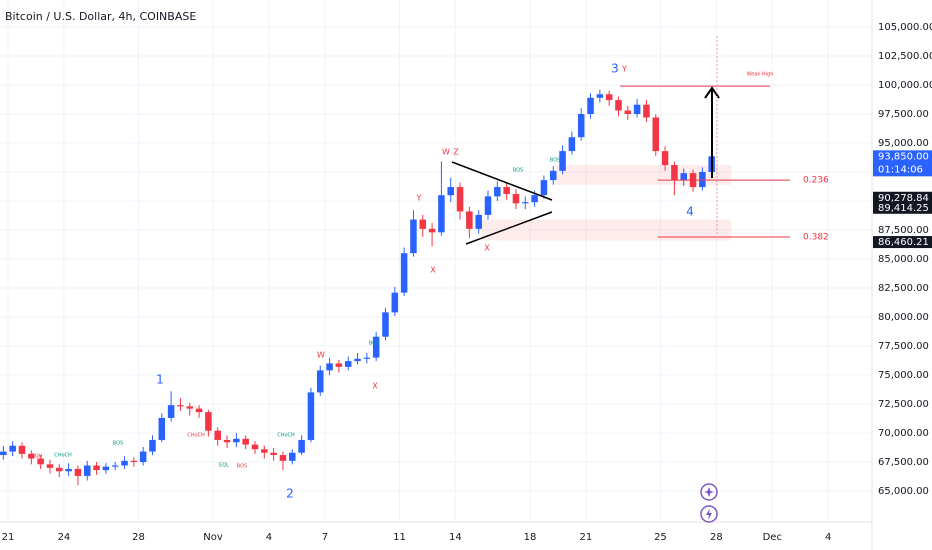 This screenshot has width=932, height=550. What do you see at coordinates (325, 537) in the screenshot?
I see `x-tick-label: 7` at bounding box center [325, 537].